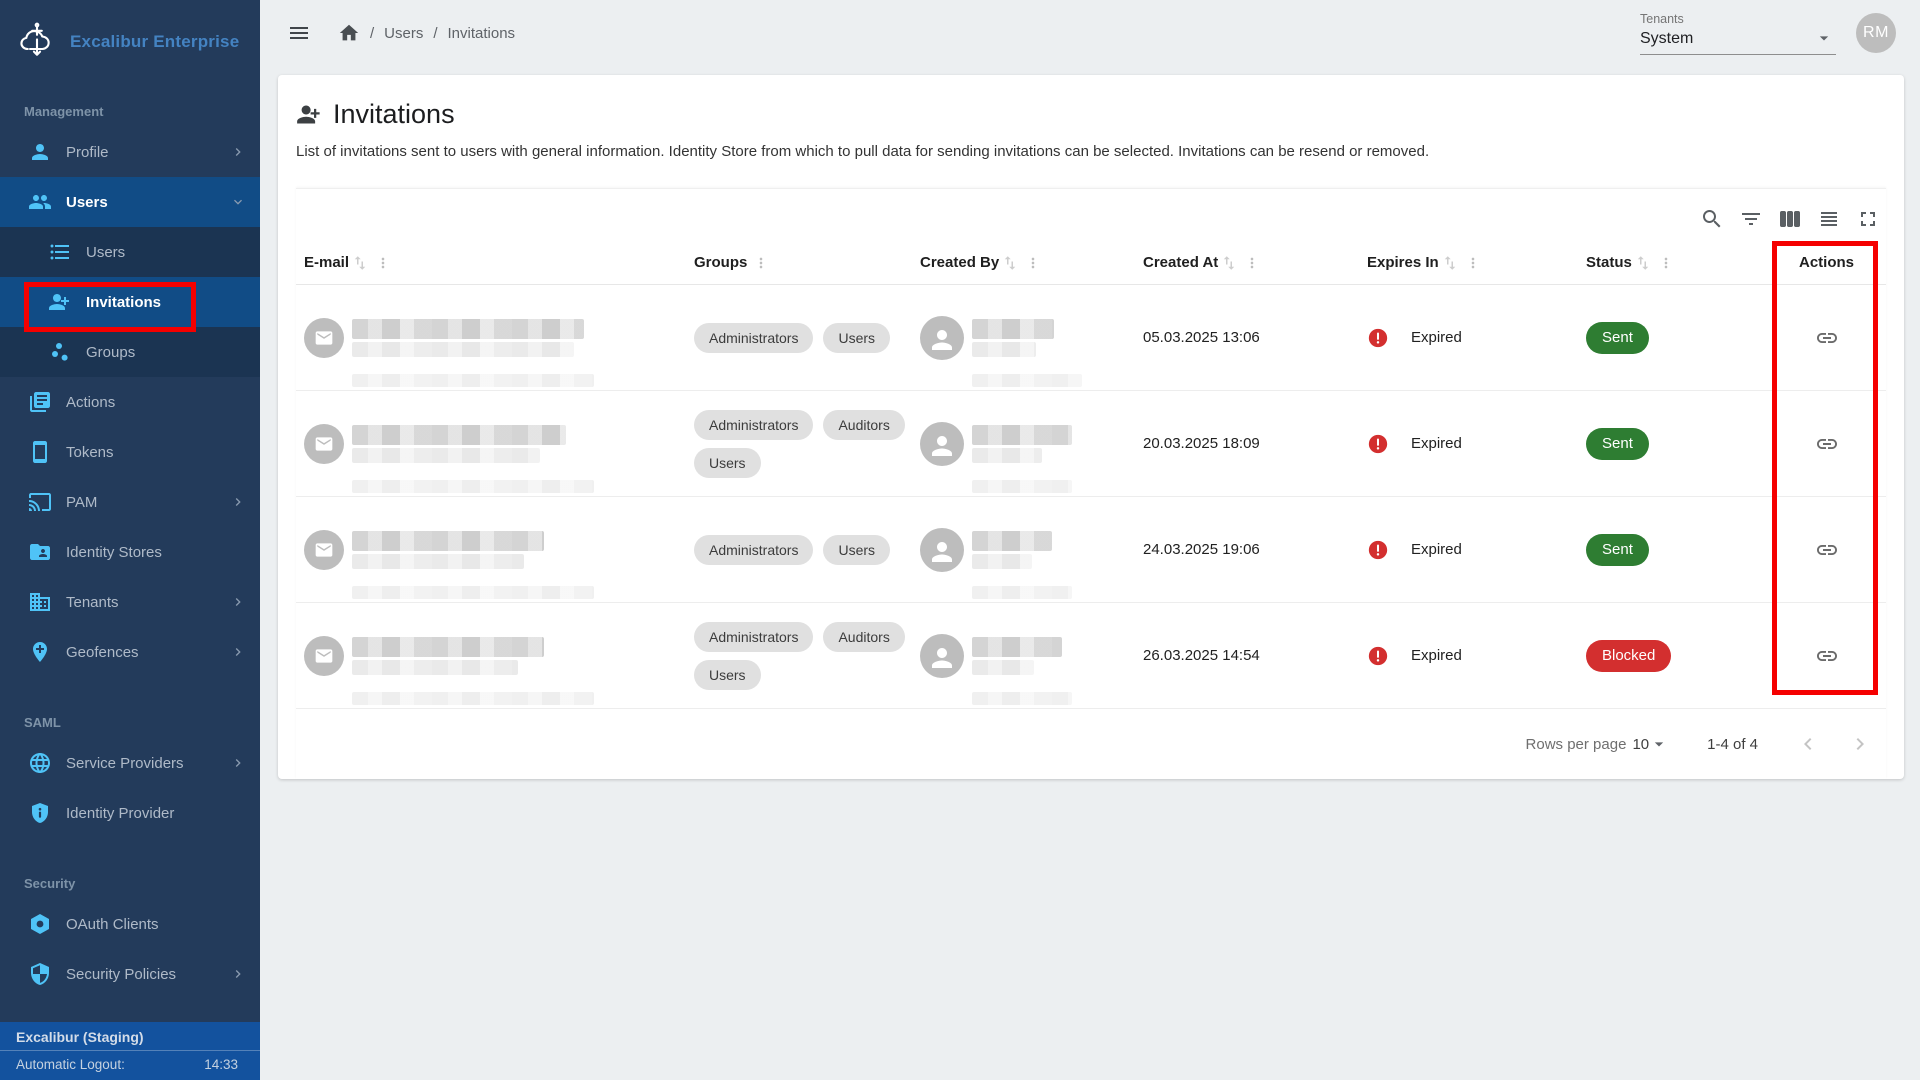 This screenshot has width=1920, height=1080. Describe the element at coordinates (349, 33) in the screenshot. I see `home-icon` at that location.